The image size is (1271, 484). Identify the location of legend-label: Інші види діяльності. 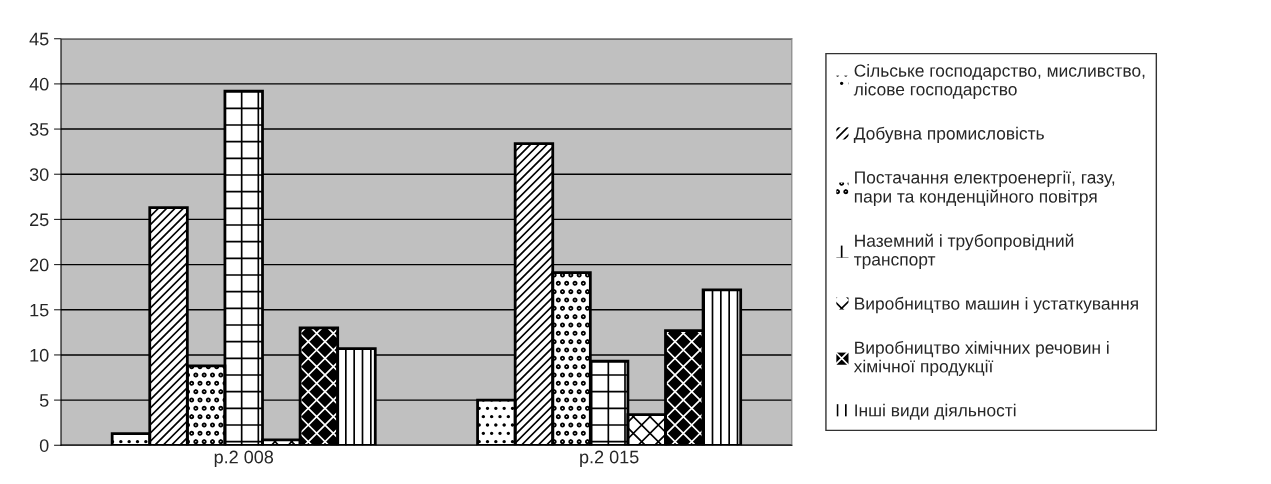
(935, 411).